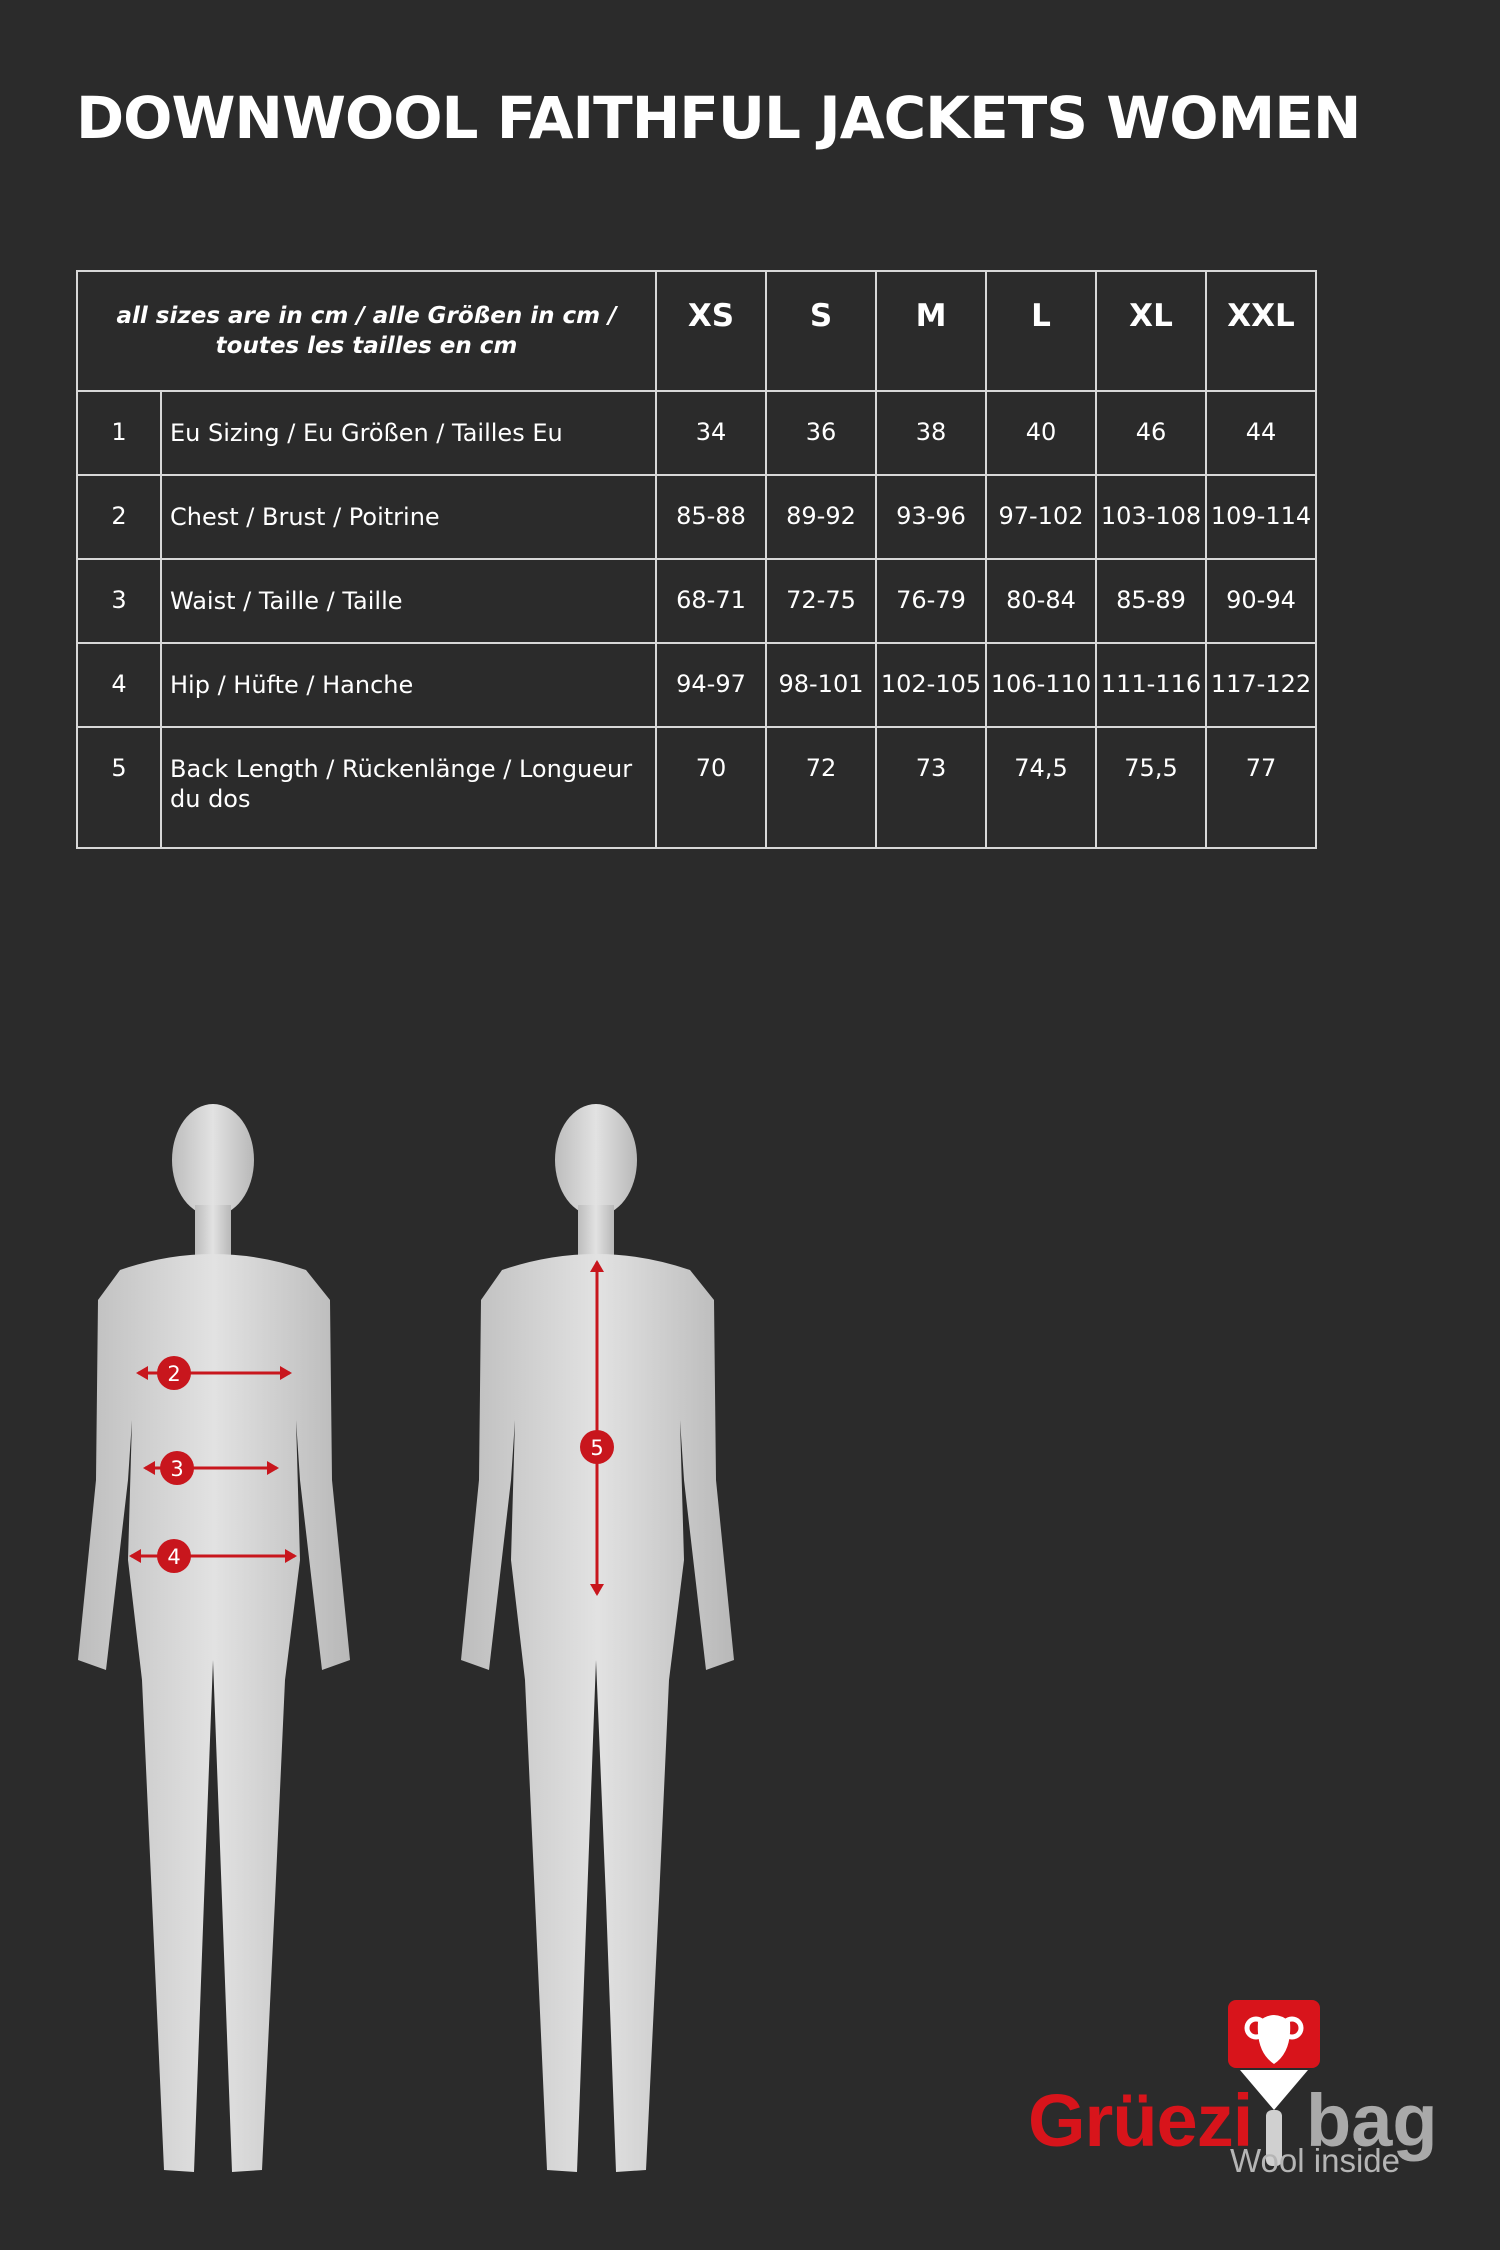 This screenshot has height=2250, width=1500. What do you see at coordinates (119, 517) in the screenshot?
I see `row-number: 2` at bounding box center [119, 517].